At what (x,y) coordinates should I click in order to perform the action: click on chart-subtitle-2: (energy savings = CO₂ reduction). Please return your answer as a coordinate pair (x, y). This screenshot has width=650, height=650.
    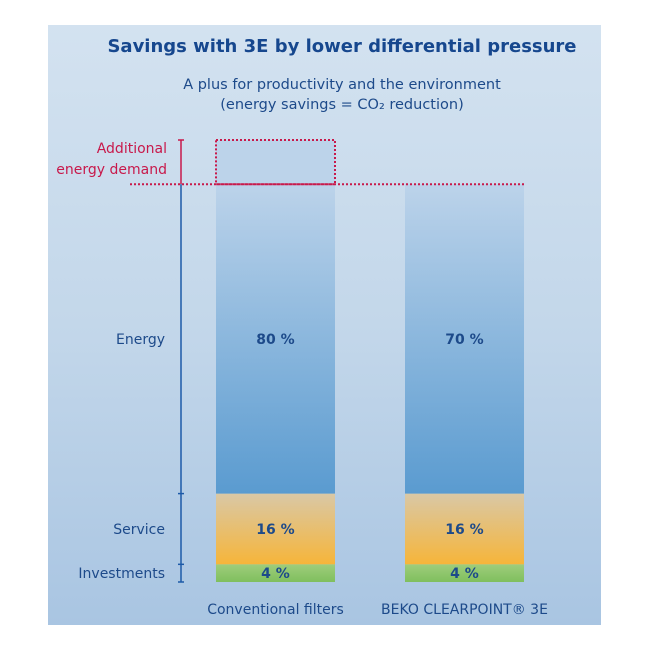
    Looking at the image, I should click on (341, 105).